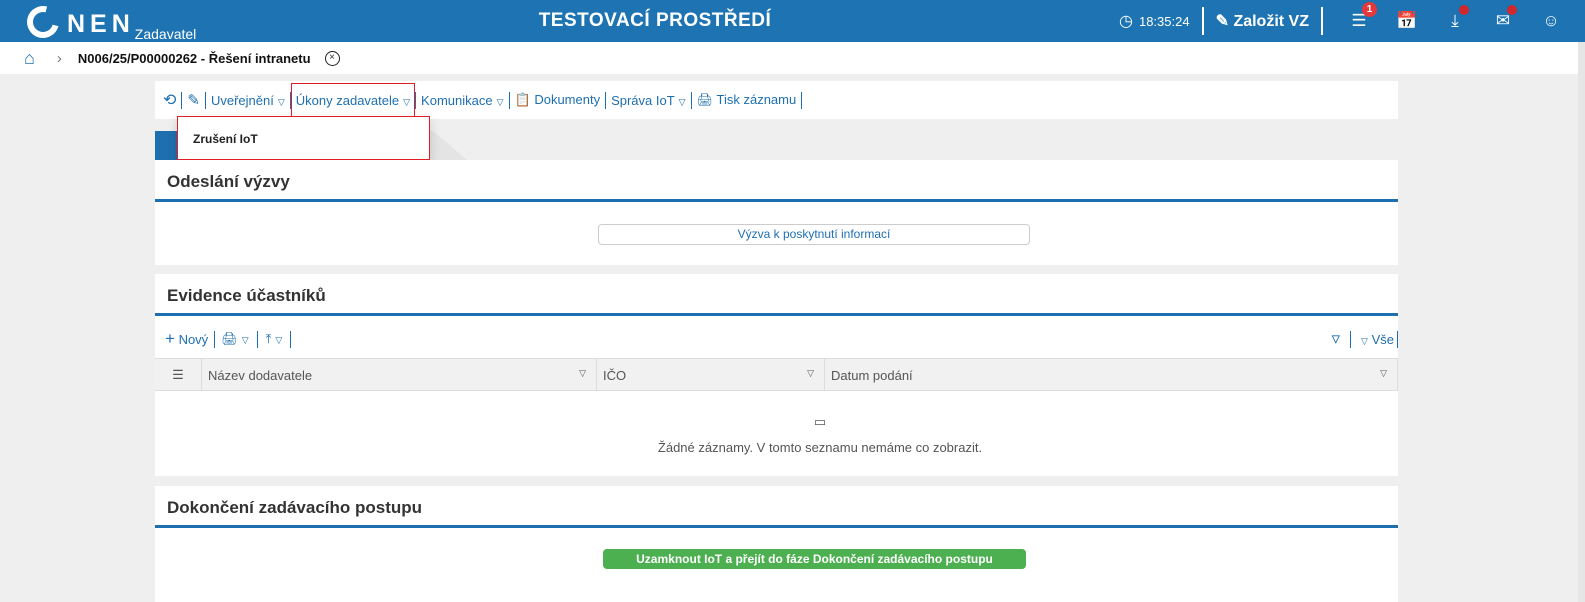  I want to click on table-header: ☰ Název dodavatele ▽ IČO ▽ Datum podání ▽, so click(776, 374).